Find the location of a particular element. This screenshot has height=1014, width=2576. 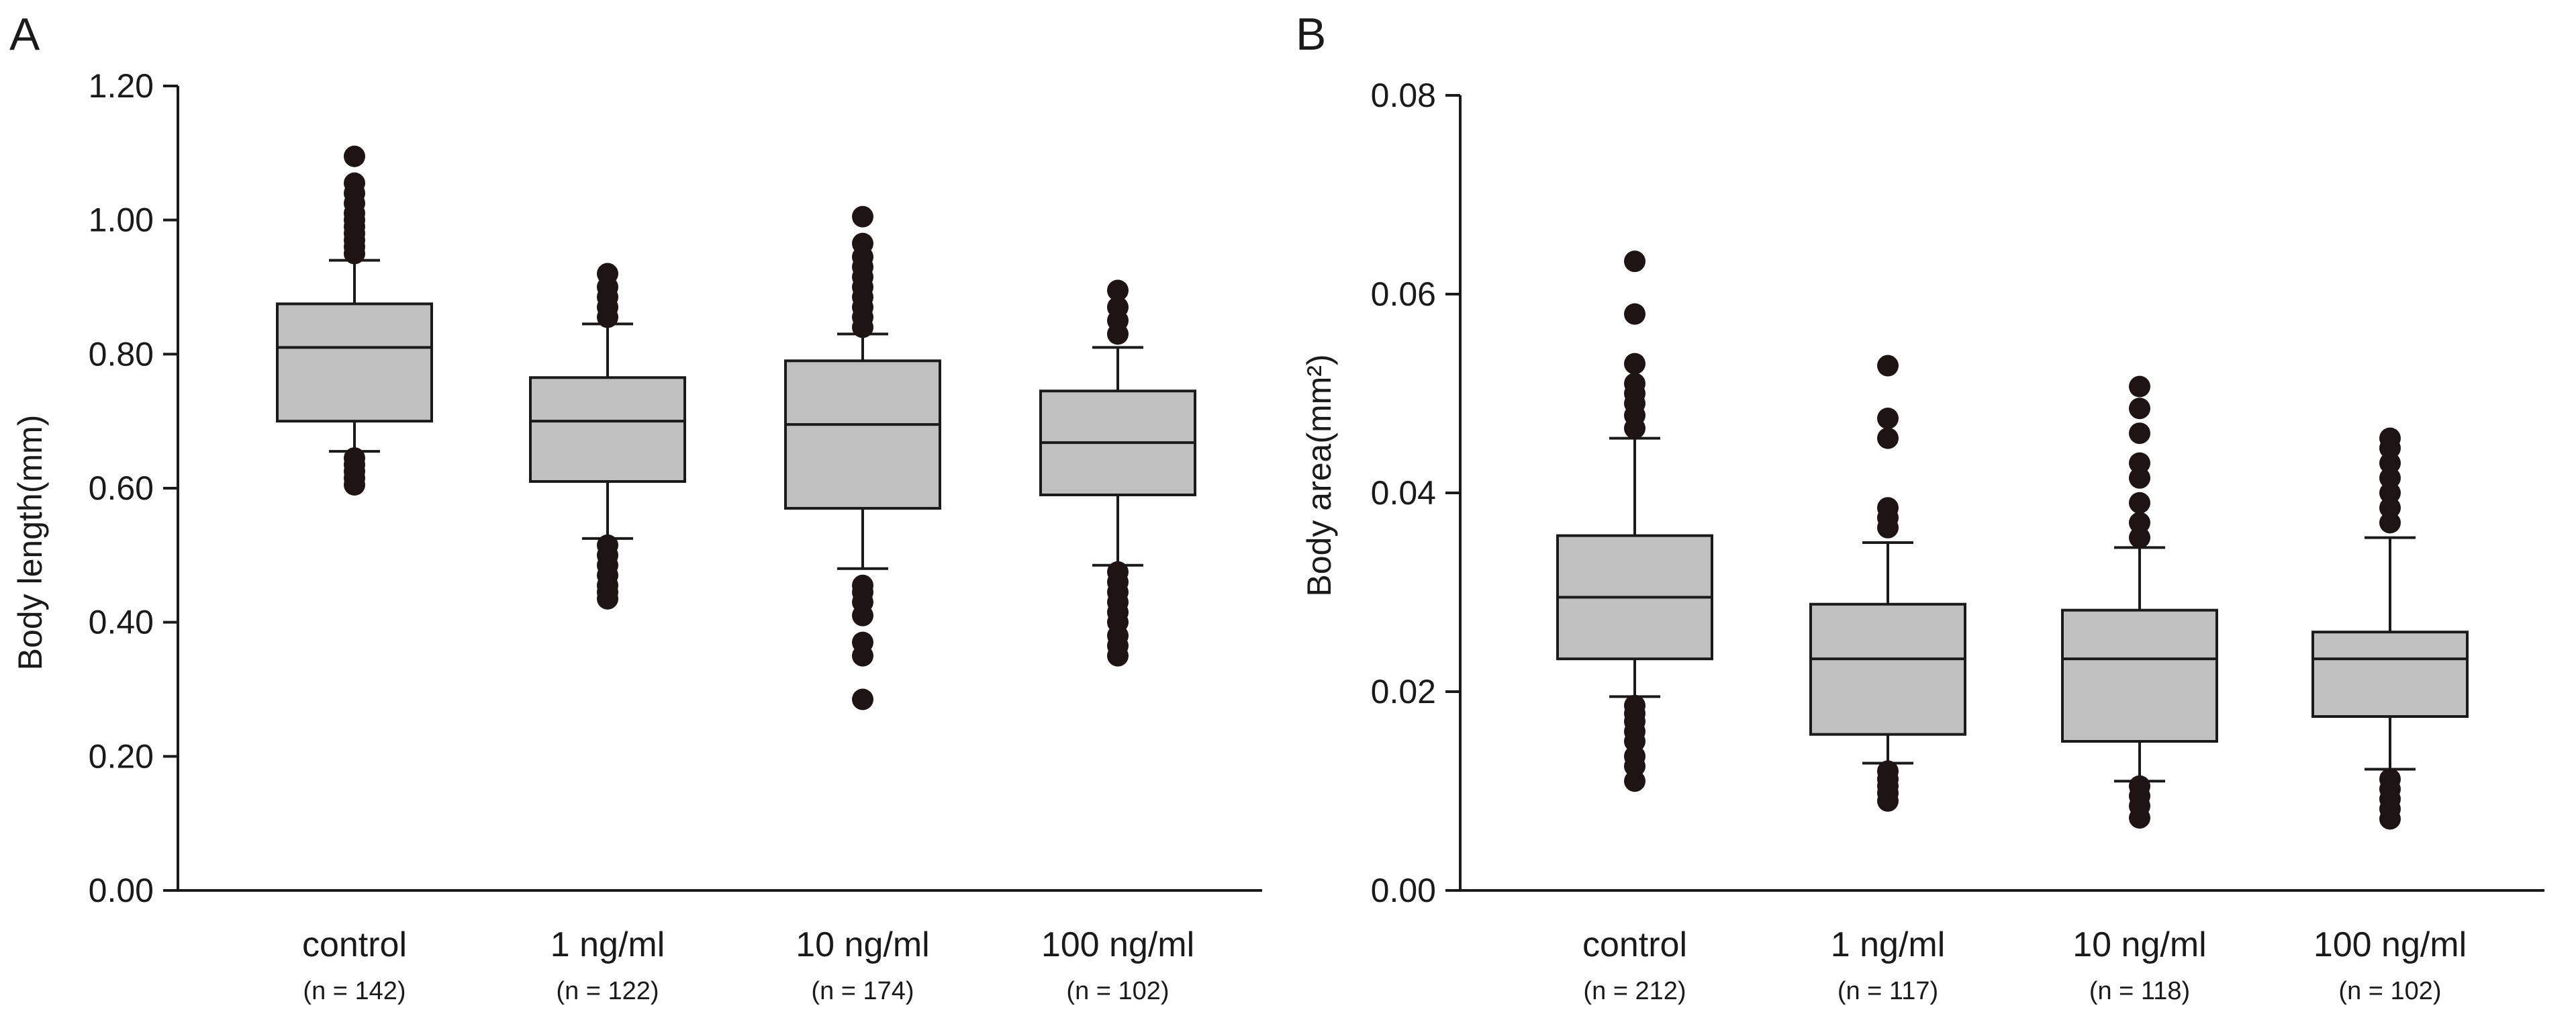

panel-b-y-axis-title: Body area(mm²) is located at coordinates (1319, 475).